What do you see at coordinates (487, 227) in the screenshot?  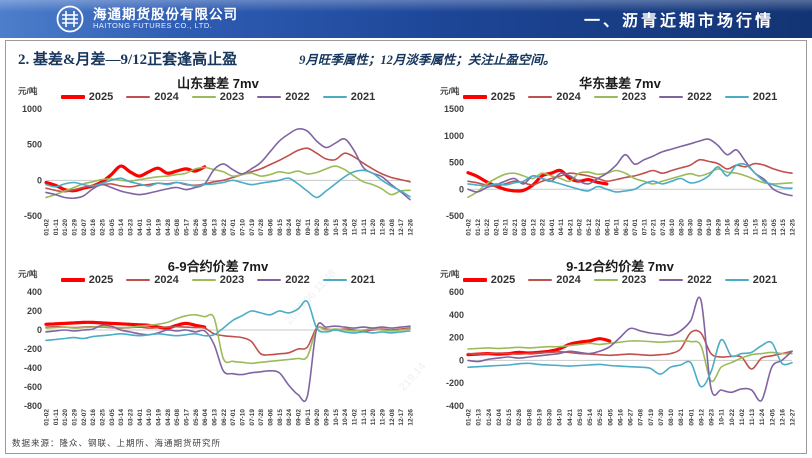 I see `x-tick-label: 01-22` at bounding box center [487, 227].